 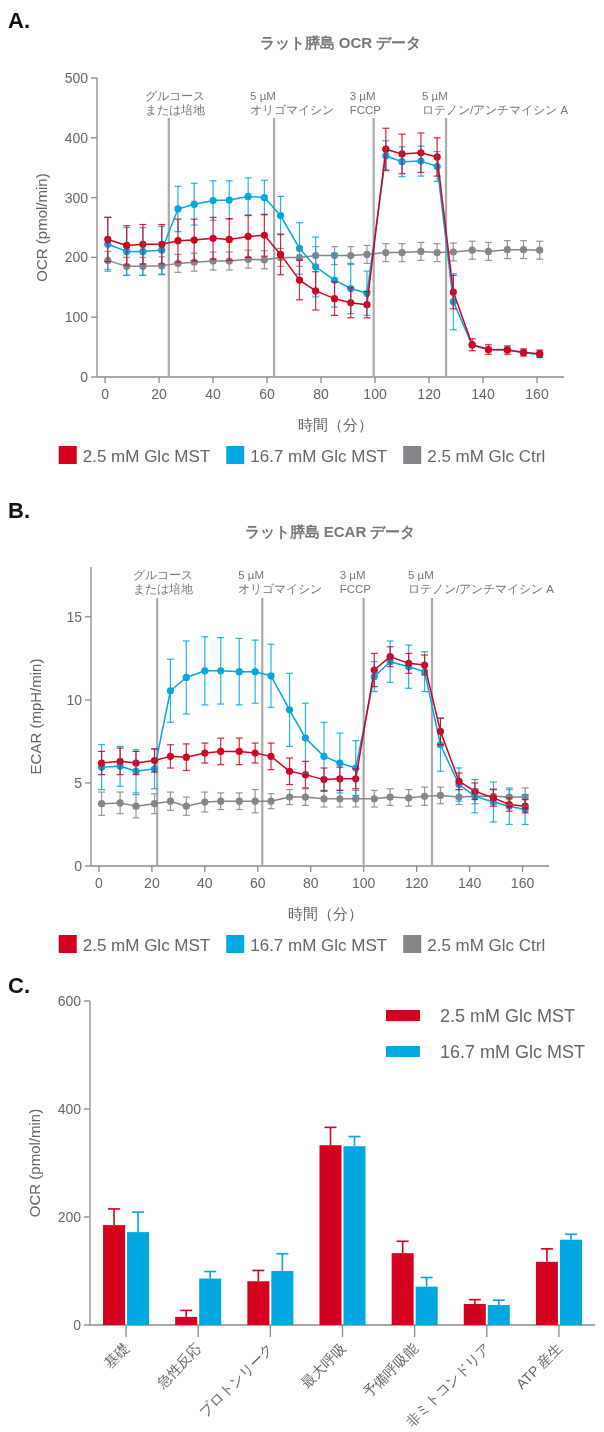 I want to click on x-tick-label: 予備呼吸能, so click(x=390, y=1370).